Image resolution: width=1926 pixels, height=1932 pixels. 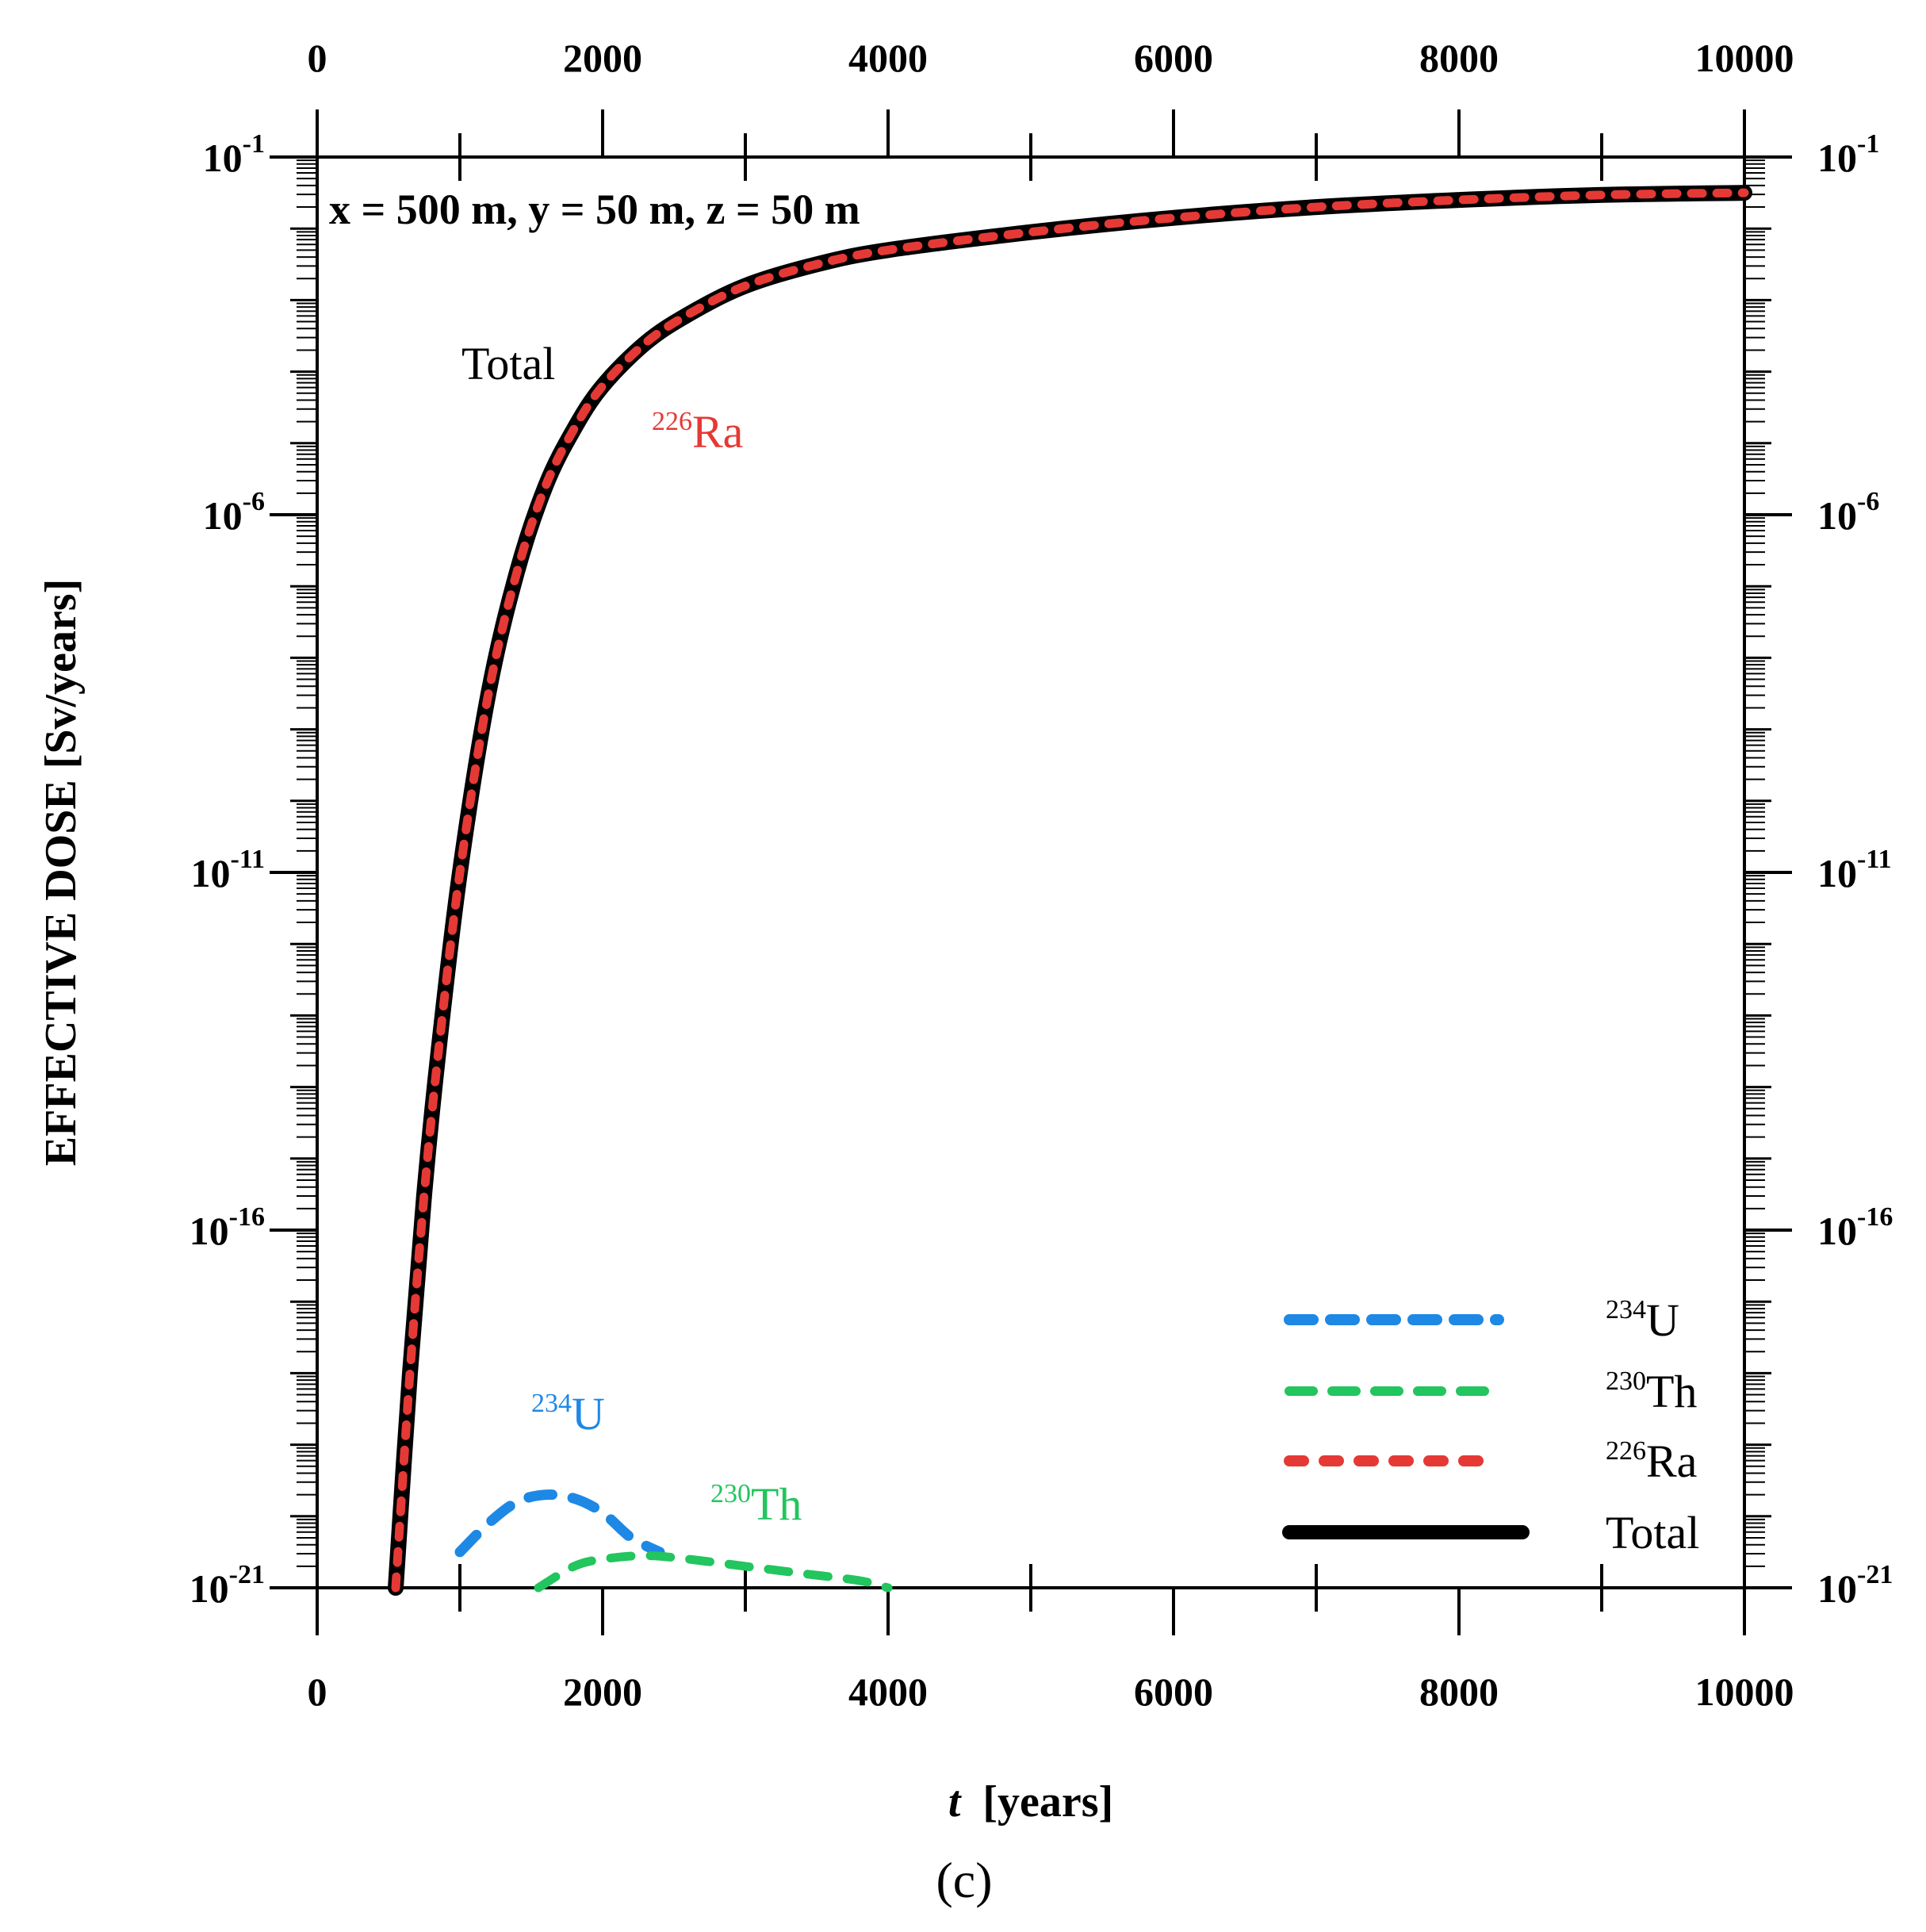 What do you see at coordinates (1744, 1692) in the screenshot?
I see `x-tick-label-bottom: 10000` at bounding box center [1744, 1692].